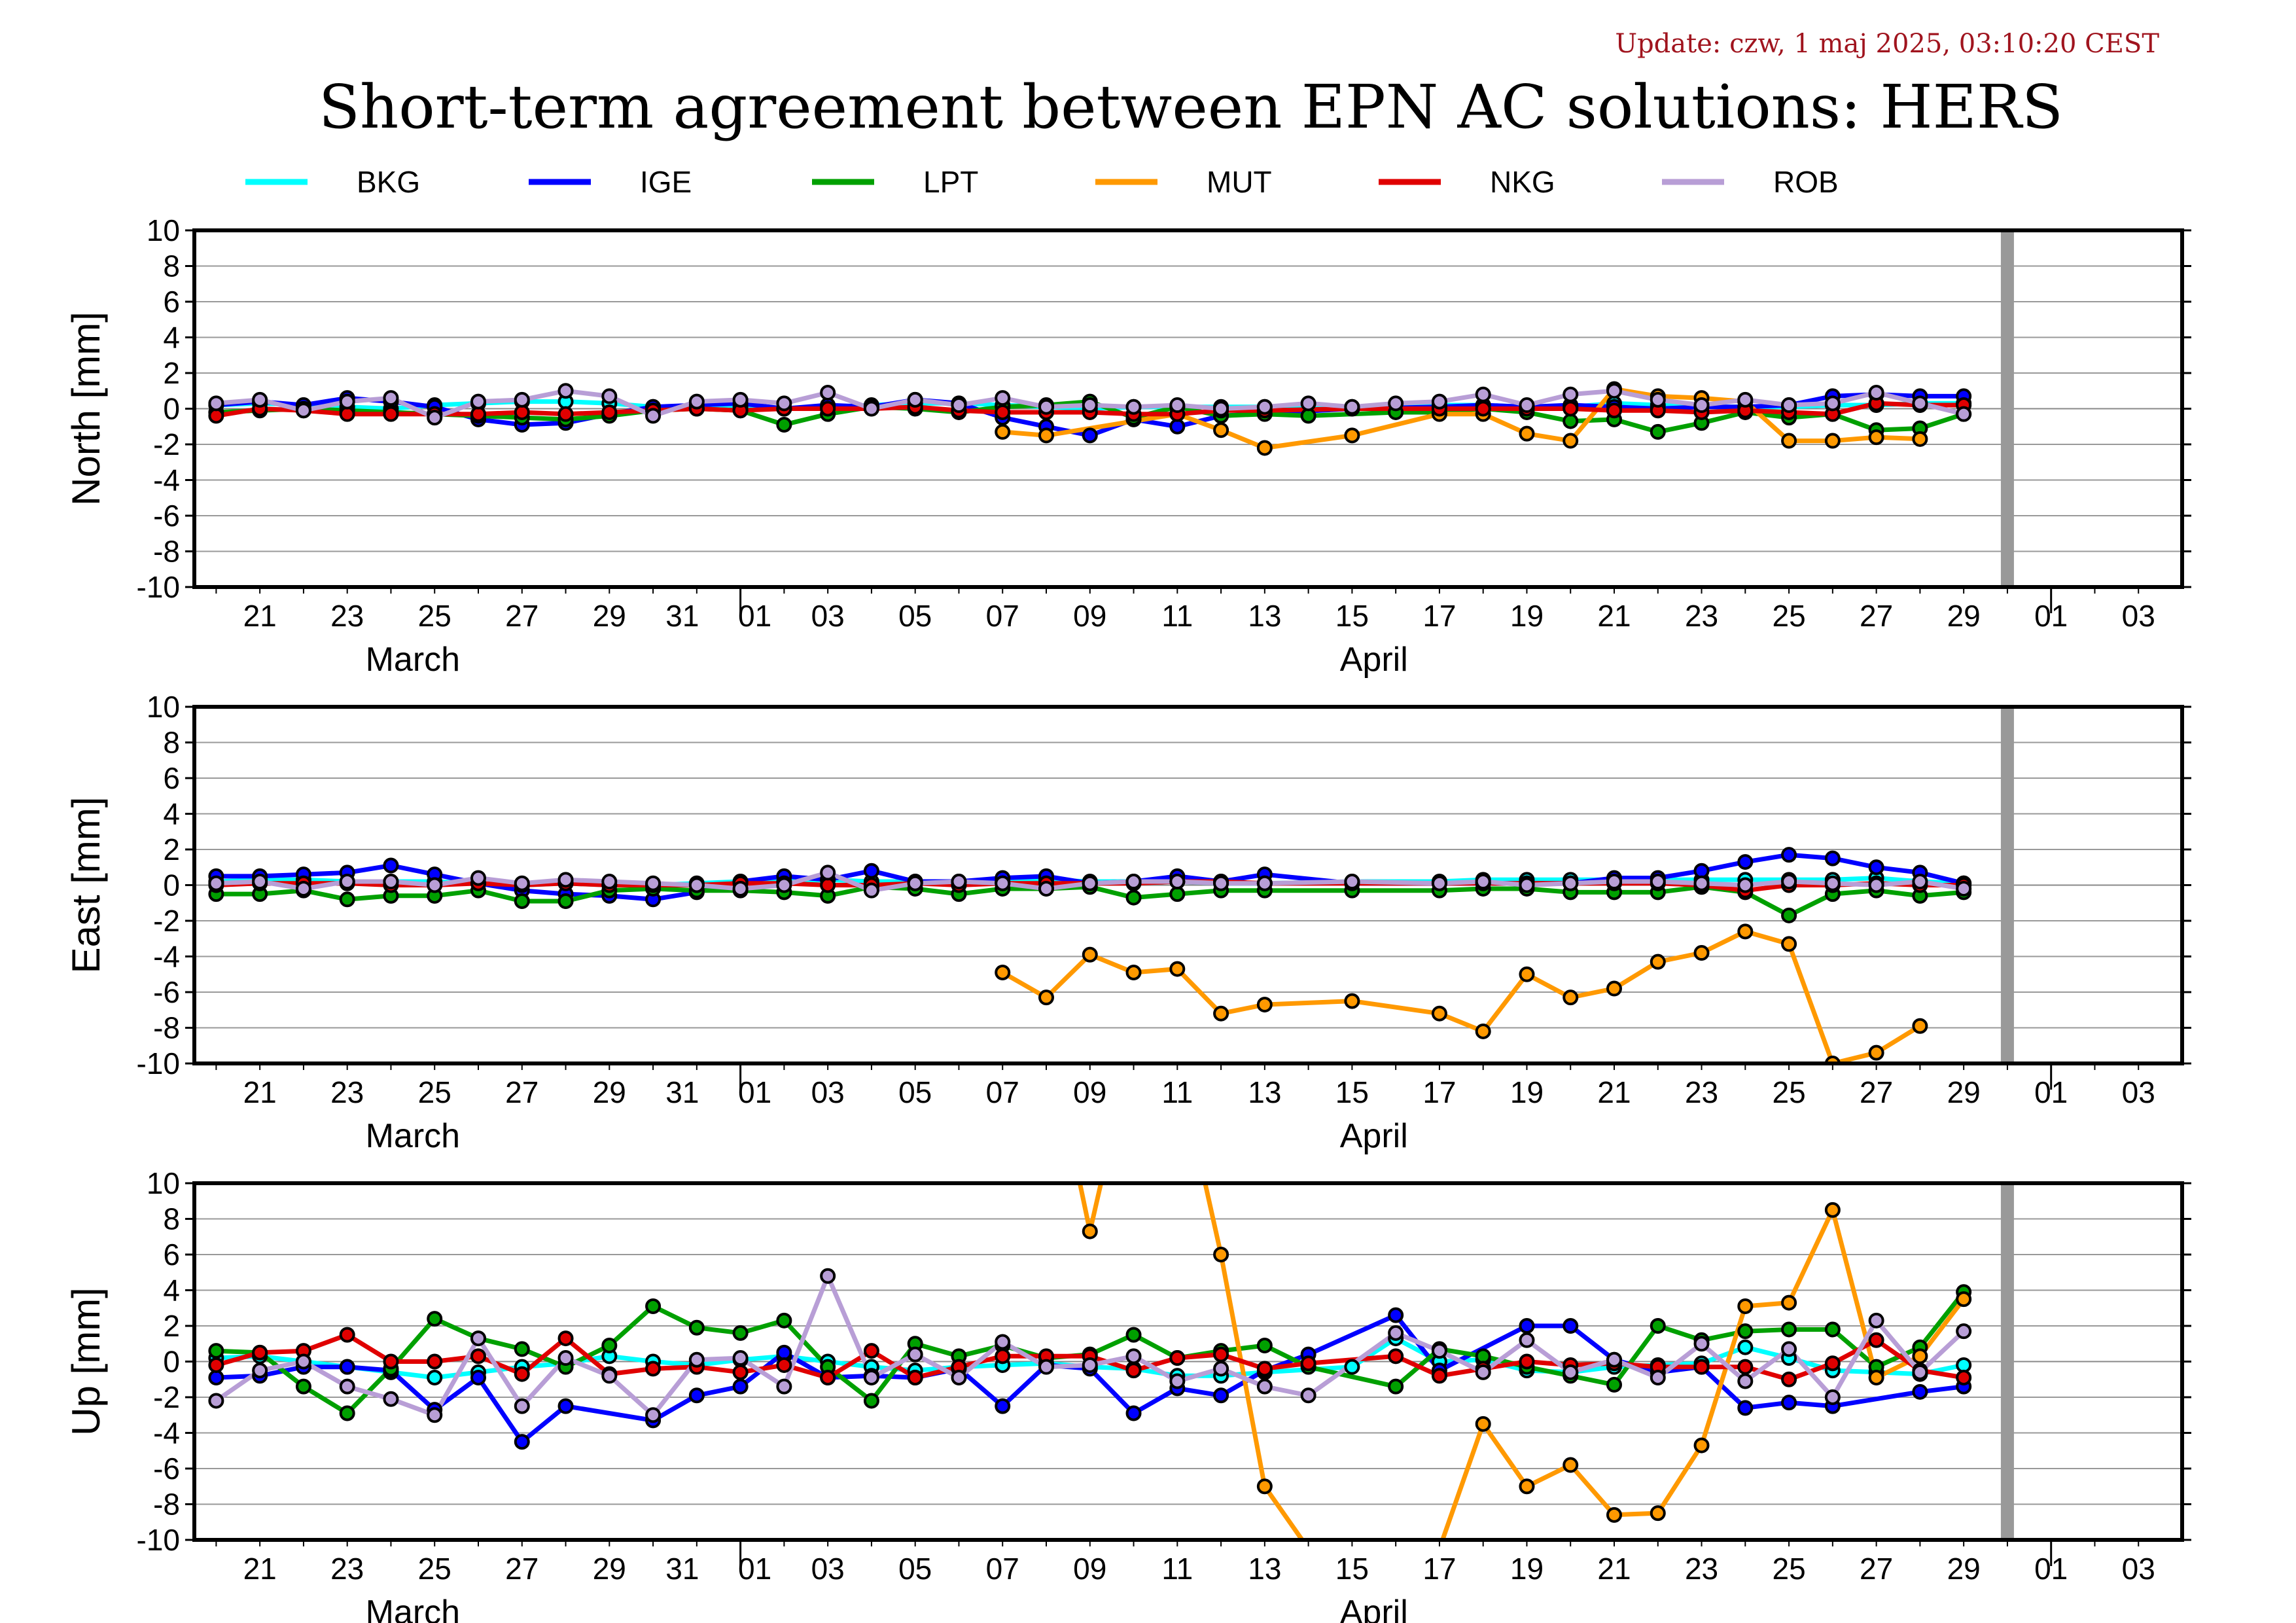  Describe the element at coordinates (171, 1255) in the screenshot. I see `y-tick-label: 6` at that location.